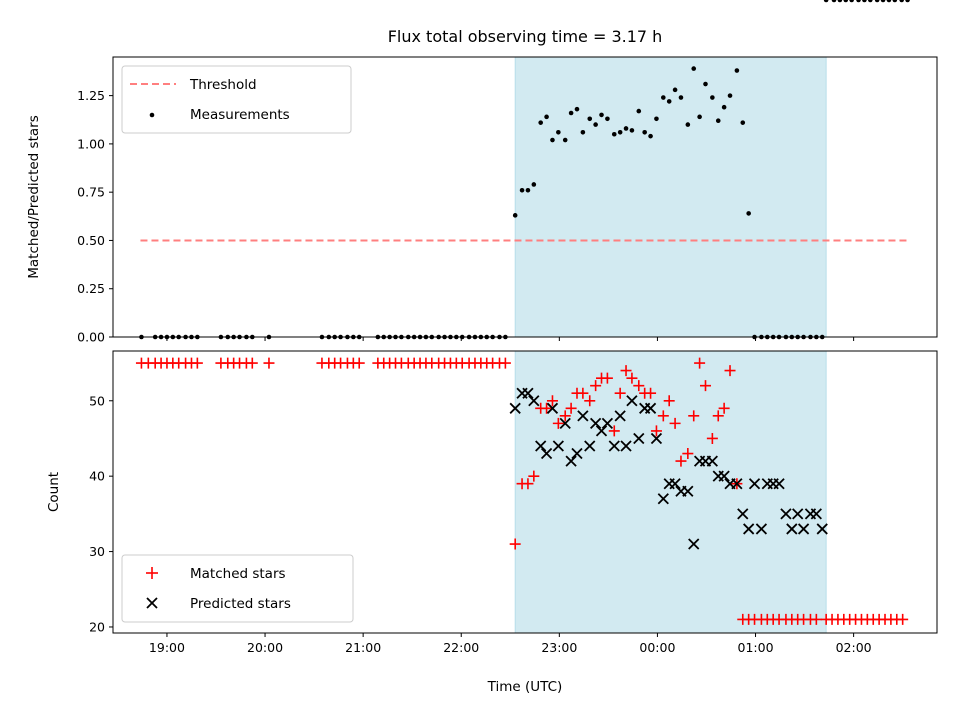 The image size is (960, 720). I want to click on matched-legend-marker, so click(152, 573).